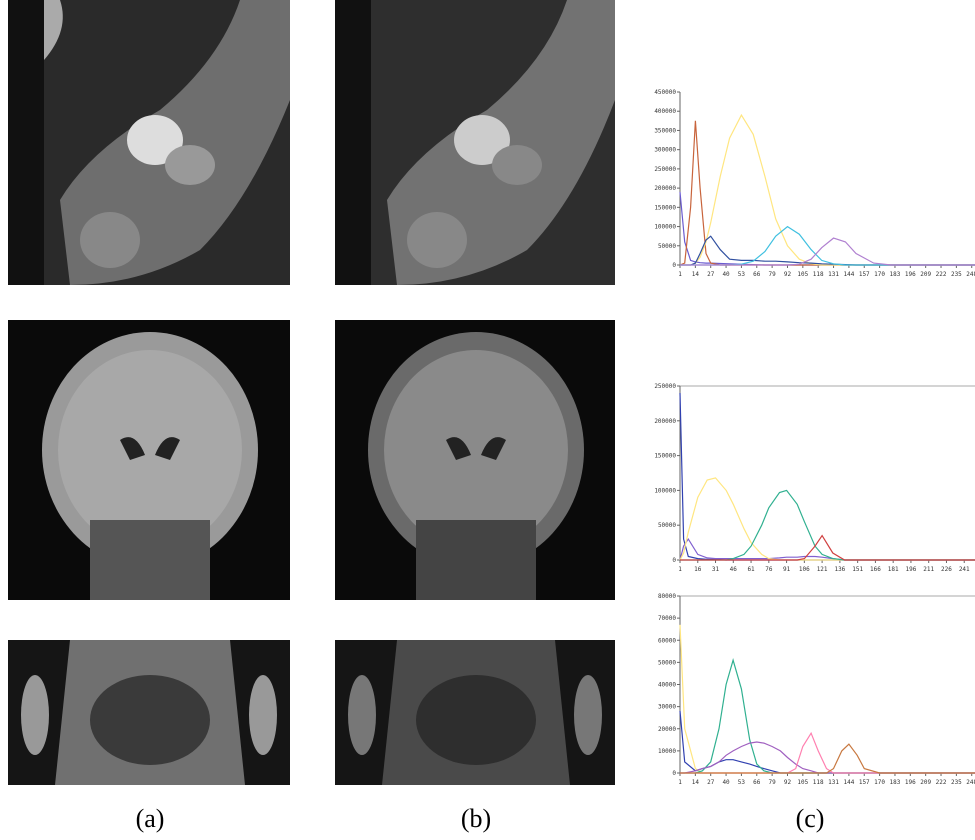 Image resolution: width=975 pixels, height=840 pixels. Describe the element at coordinates (879, 274) in the screenshot. I see `x-tick-label: 170` at that location.